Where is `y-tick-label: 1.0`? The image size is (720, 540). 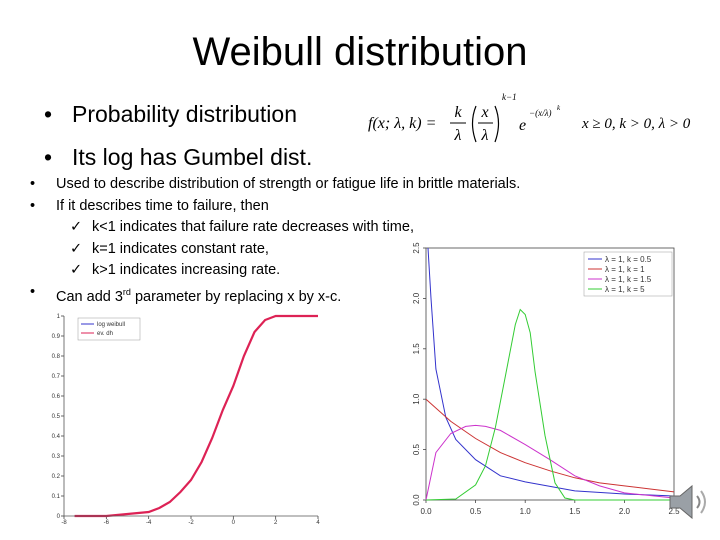
y-tick-label: 1.0 is located at coordinates (416, 399).